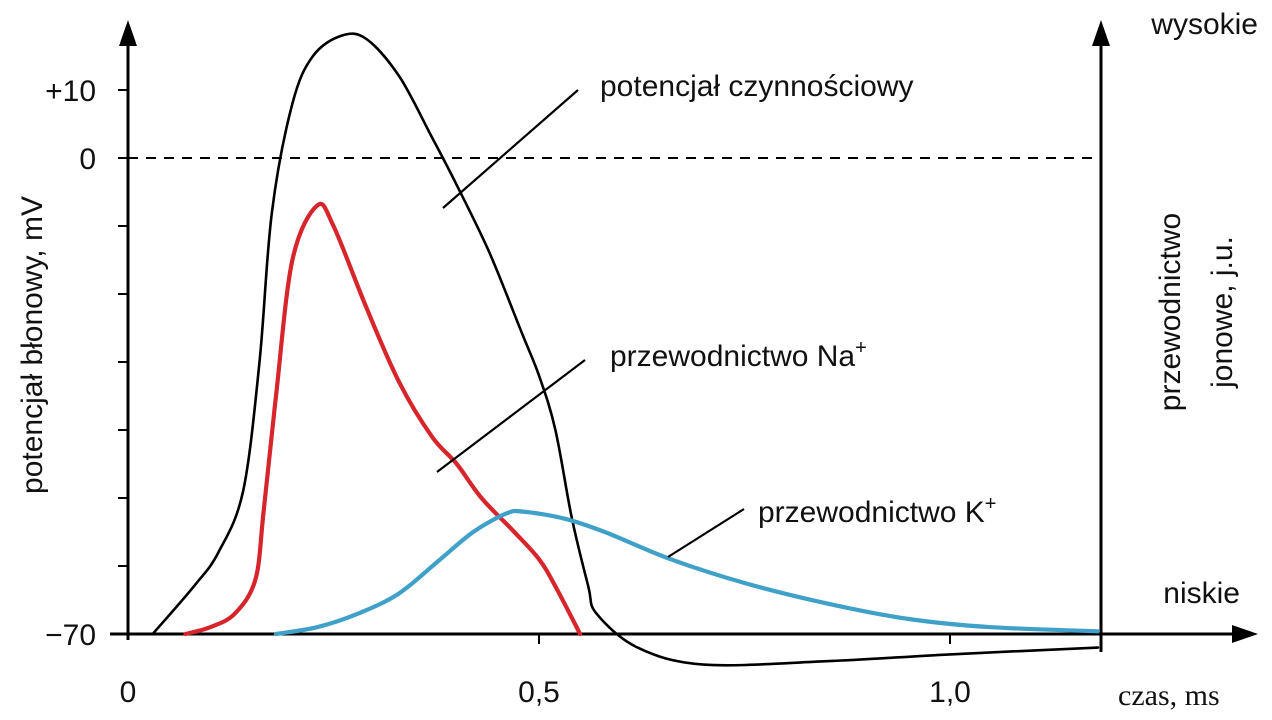 Image resolution: width=1272 pixels, height=720 pixels. I want to click on x-tick-label: 0,5, so click(539, 692).